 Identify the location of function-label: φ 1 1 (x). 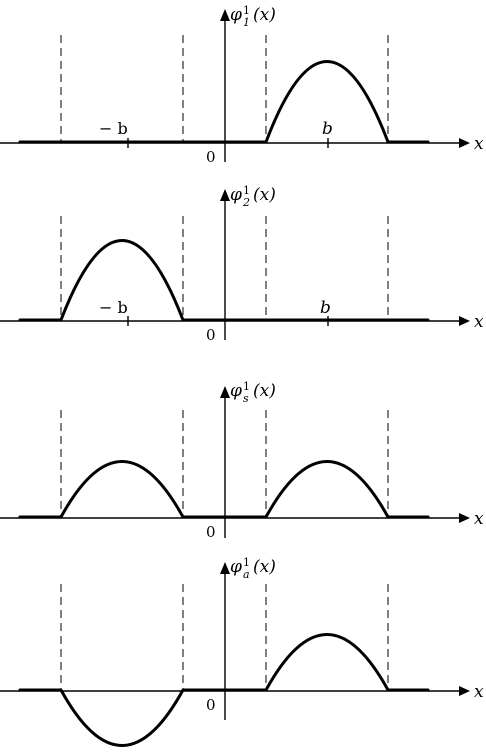
(253, 16).